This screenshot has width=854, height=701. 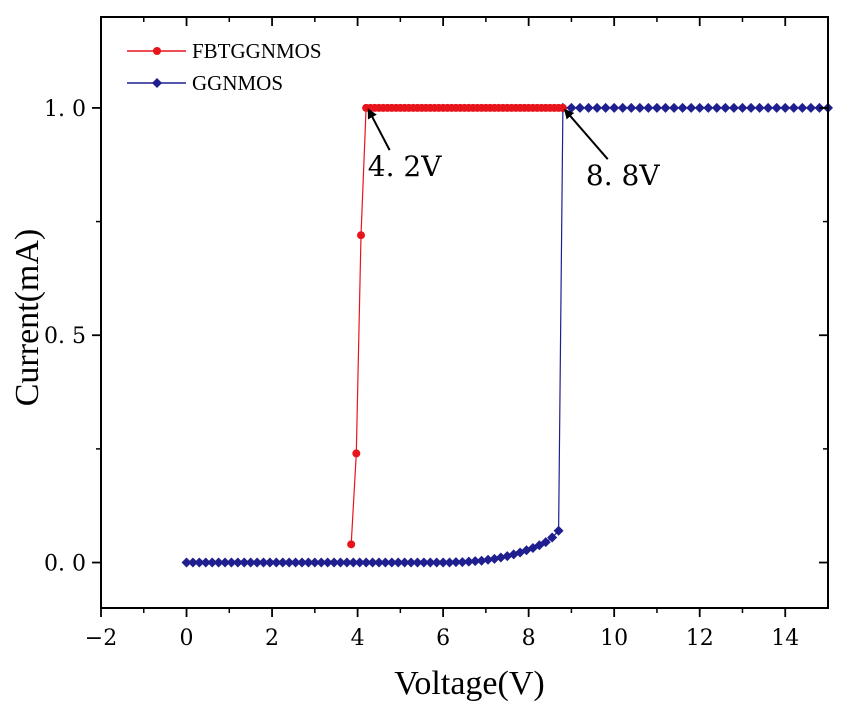 What do you see at coordinates (614, 638) in the screenshot?
I see `x-tick-label: 10` at bounding box center [614, 638].